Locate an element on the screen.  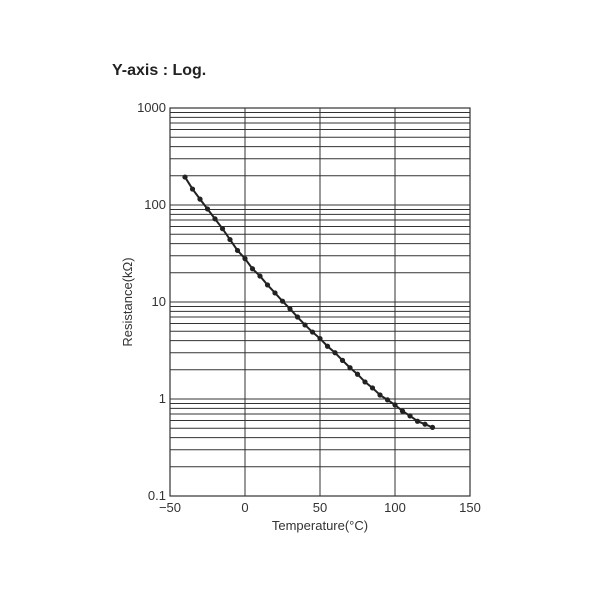
svg-text: 1 is located at coordinates (162, 398).